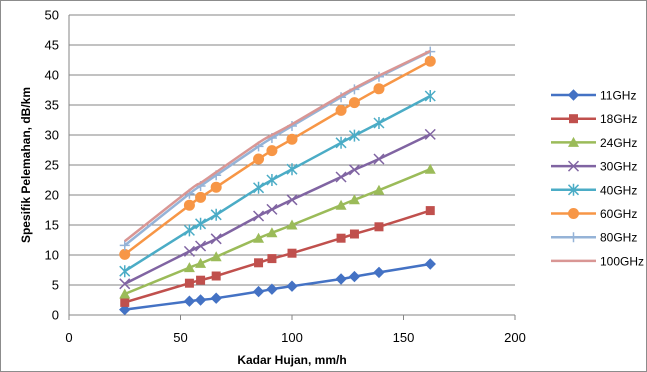 The width and height of the screenshot is (647, 372). Describe the element at coordinates (277, 256) in the screenshot. I see `series-18ghz` at that location.